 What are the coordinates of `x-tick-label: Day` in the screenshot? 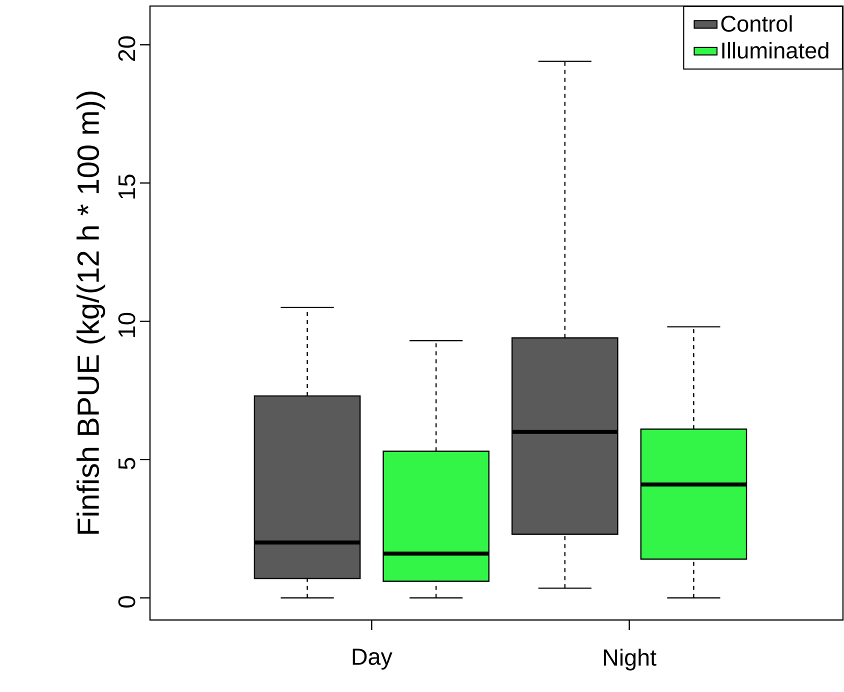 It's located at (372, 659).